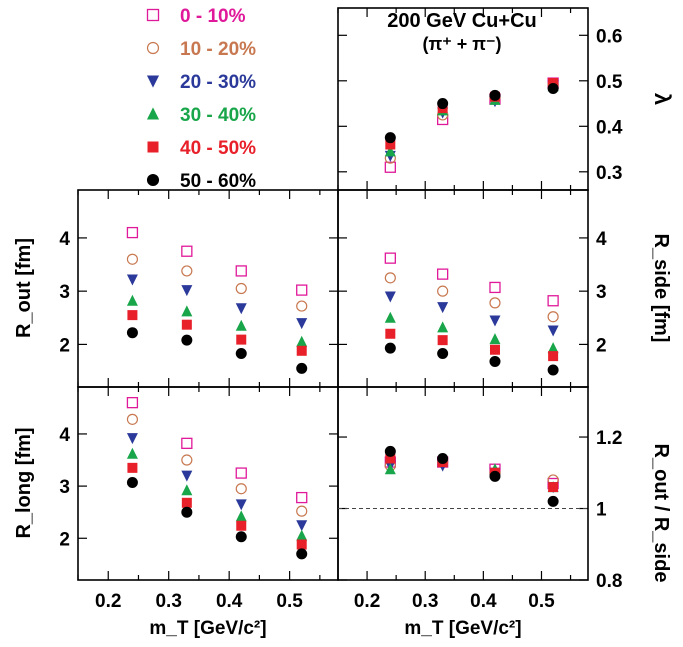  I want to click on legend-label: 30 - 40%, so click(218, 115).